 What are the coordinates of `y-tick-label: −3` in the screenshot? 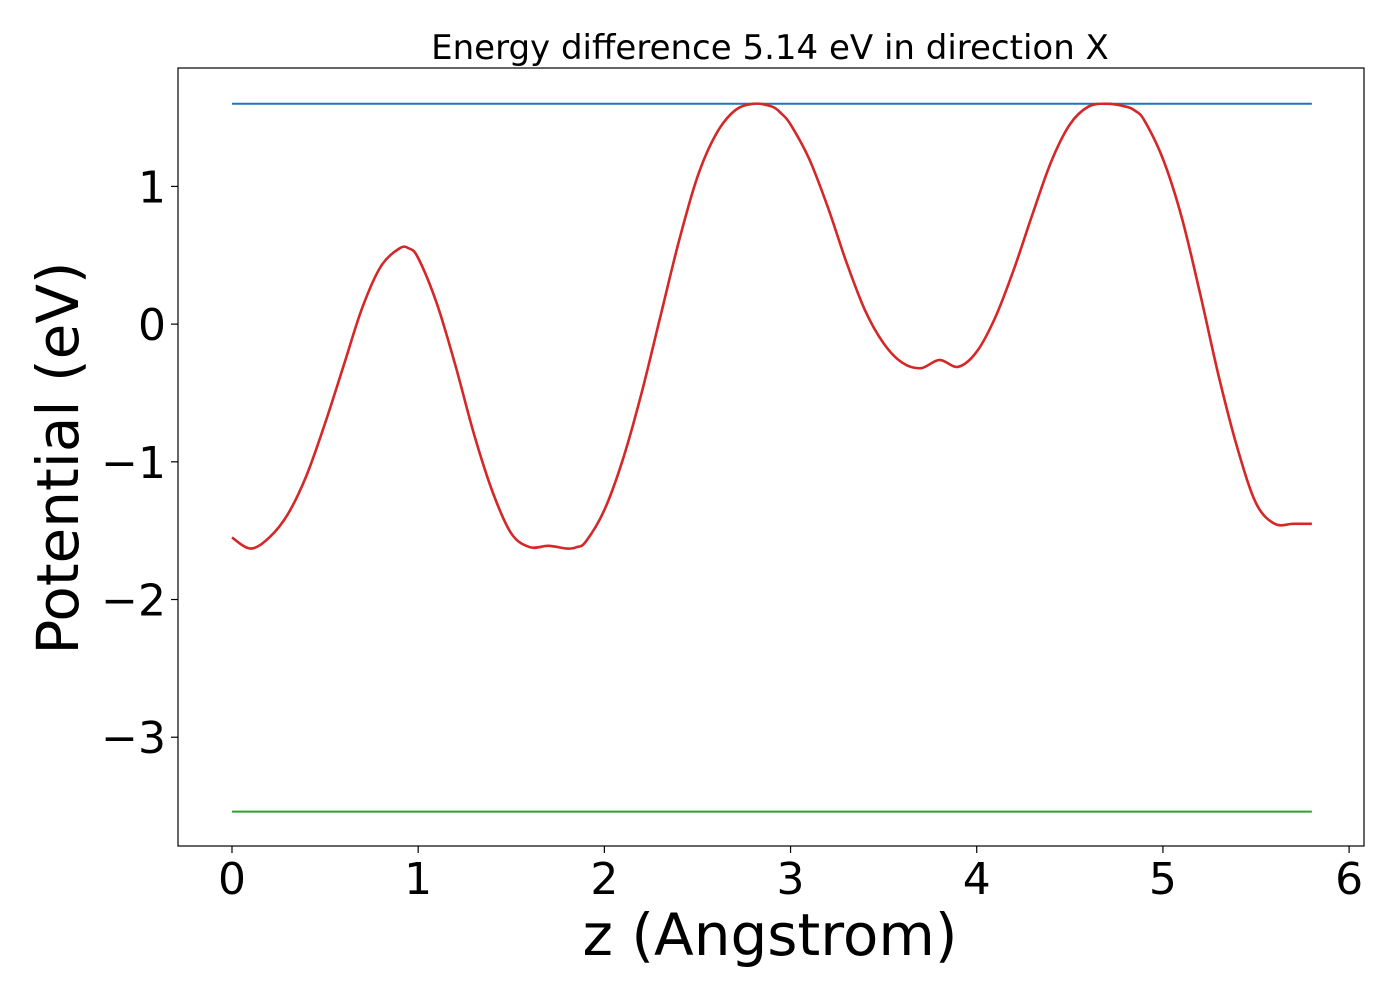 It's located at (133, 738).